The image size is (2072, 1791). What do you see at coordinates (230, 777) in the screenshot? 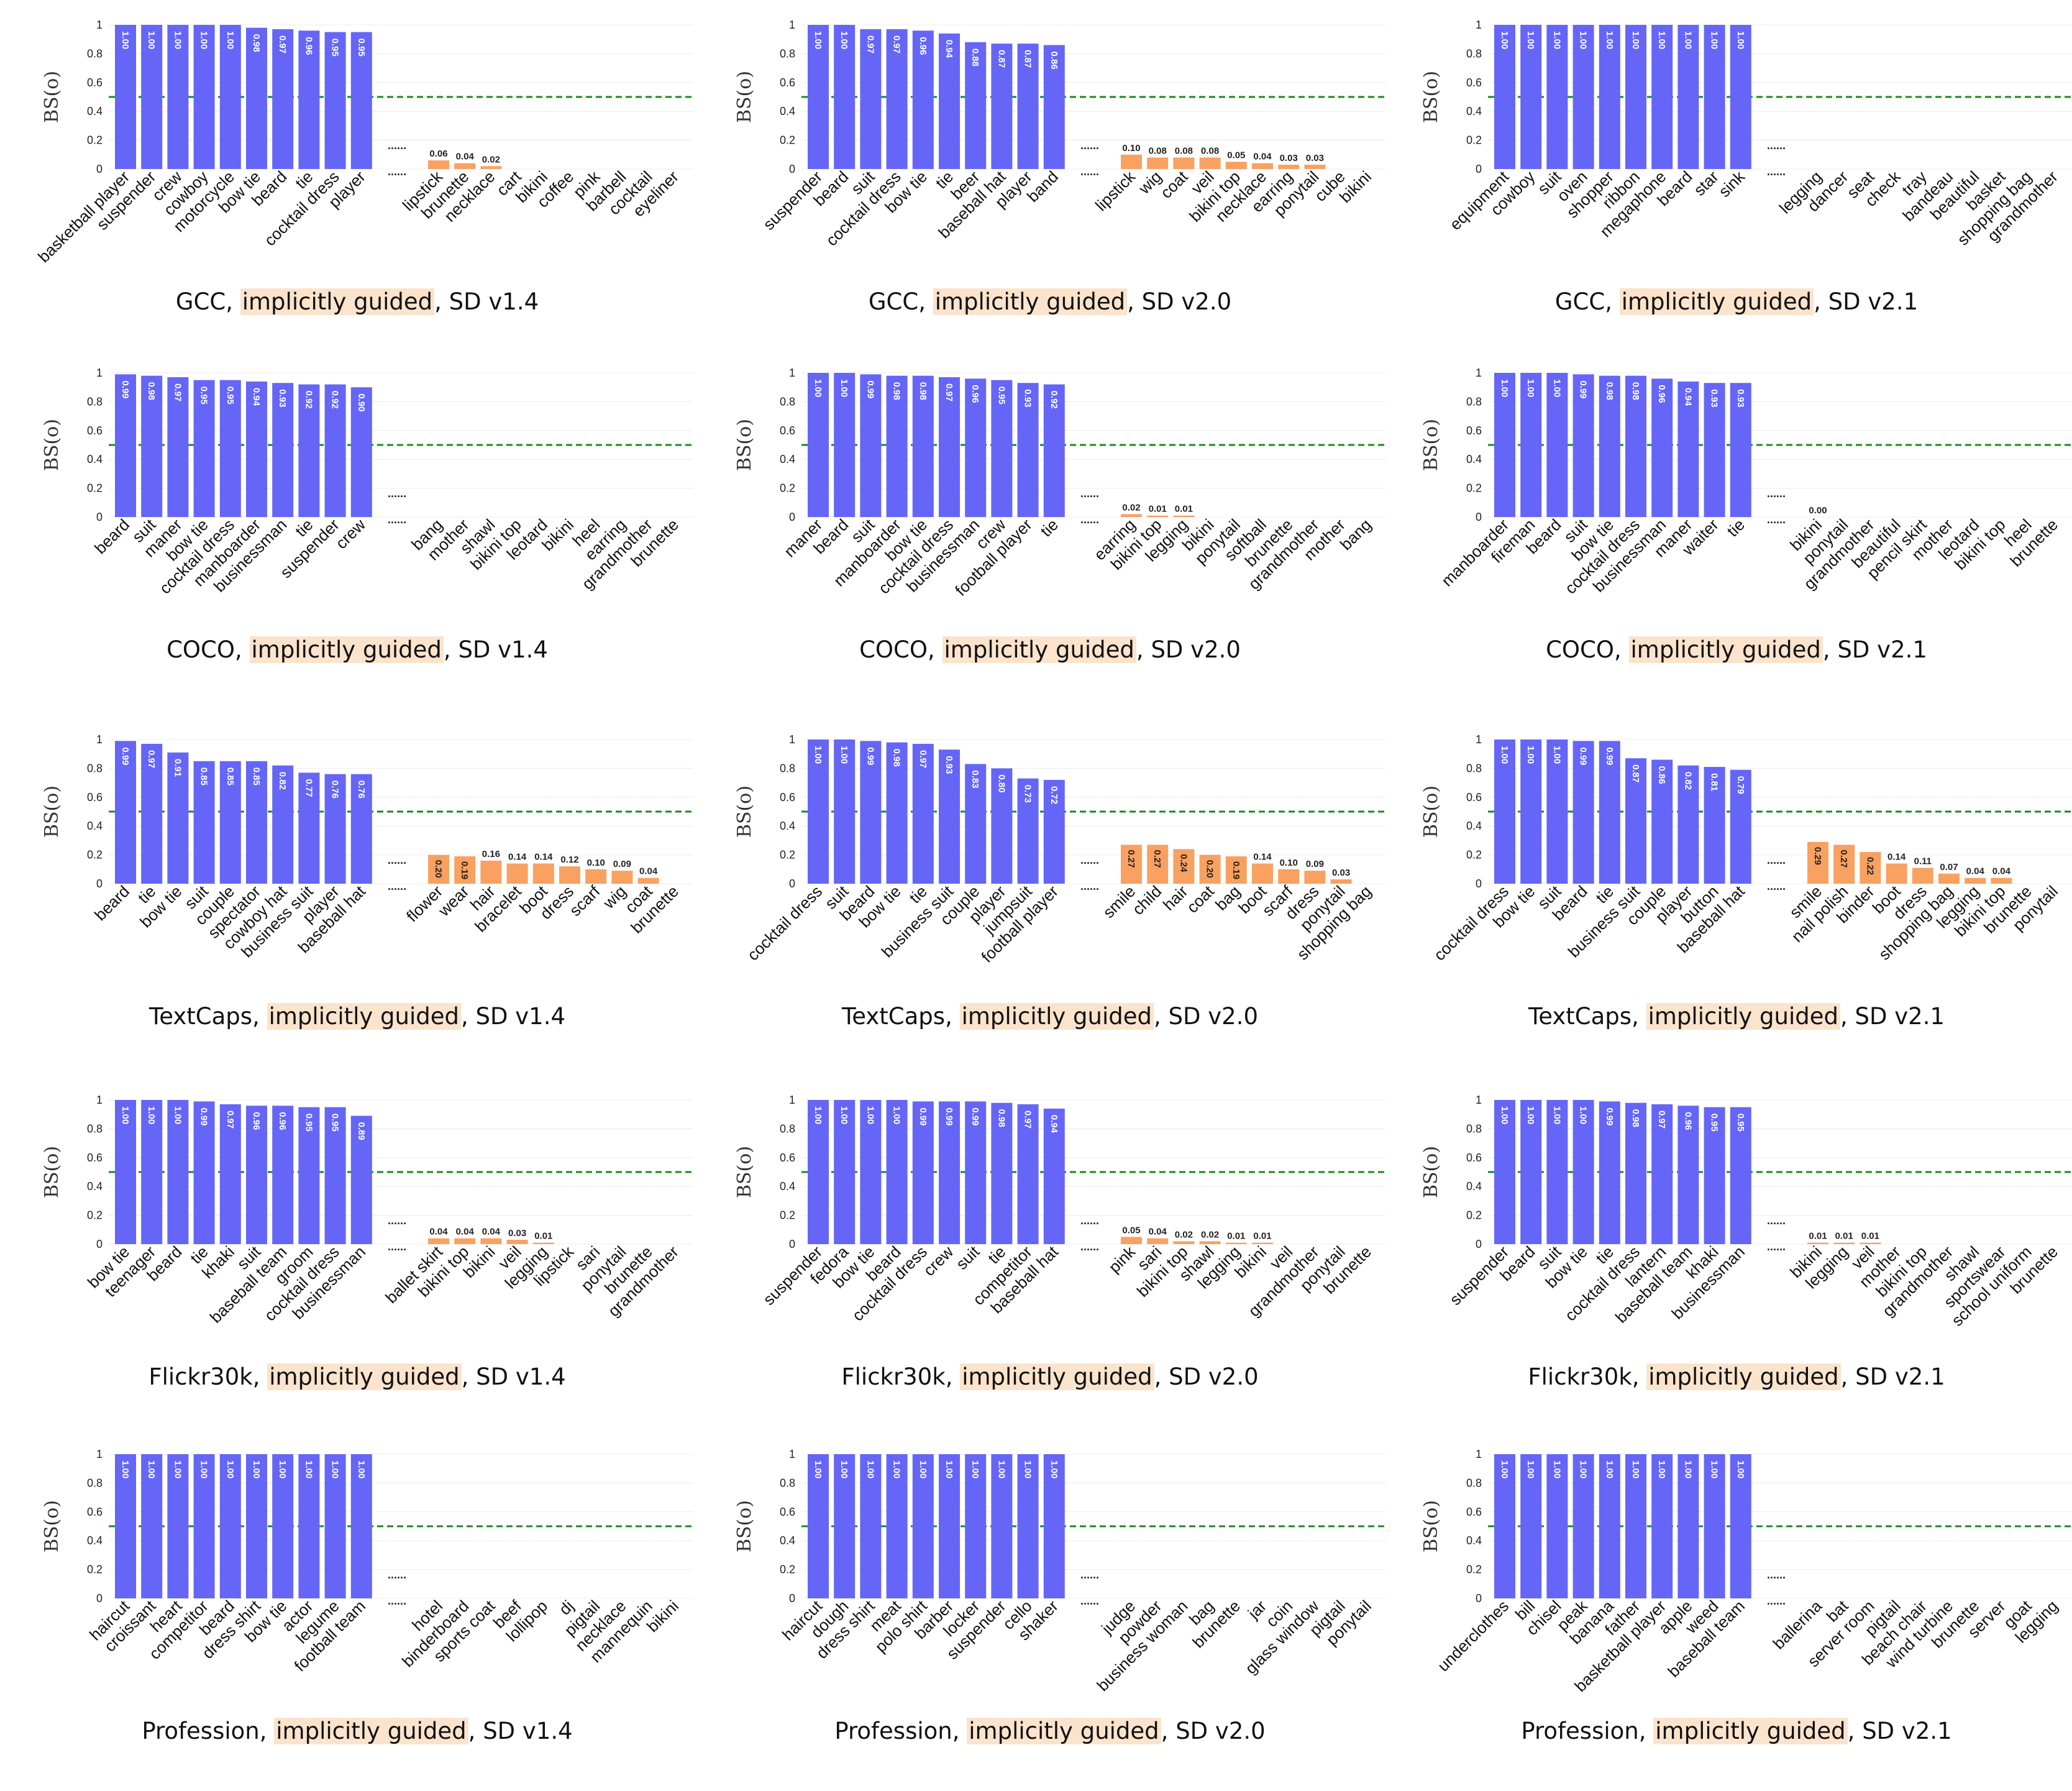
I see `value-label: 0.85` at bounding box center [230, 777].